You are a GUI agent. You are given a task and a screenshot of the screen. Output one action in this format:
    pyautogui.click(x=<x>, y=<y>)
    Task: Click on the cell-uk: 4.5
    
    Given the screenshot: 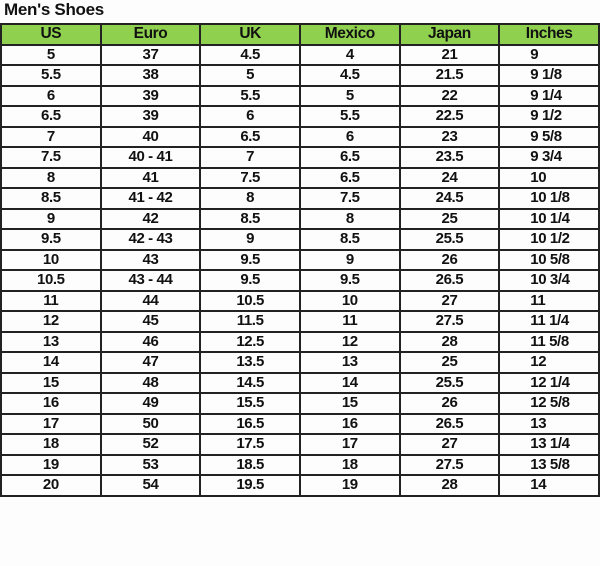 What is the action you would take?
    pyautogui.click(x=250, y=54)
    